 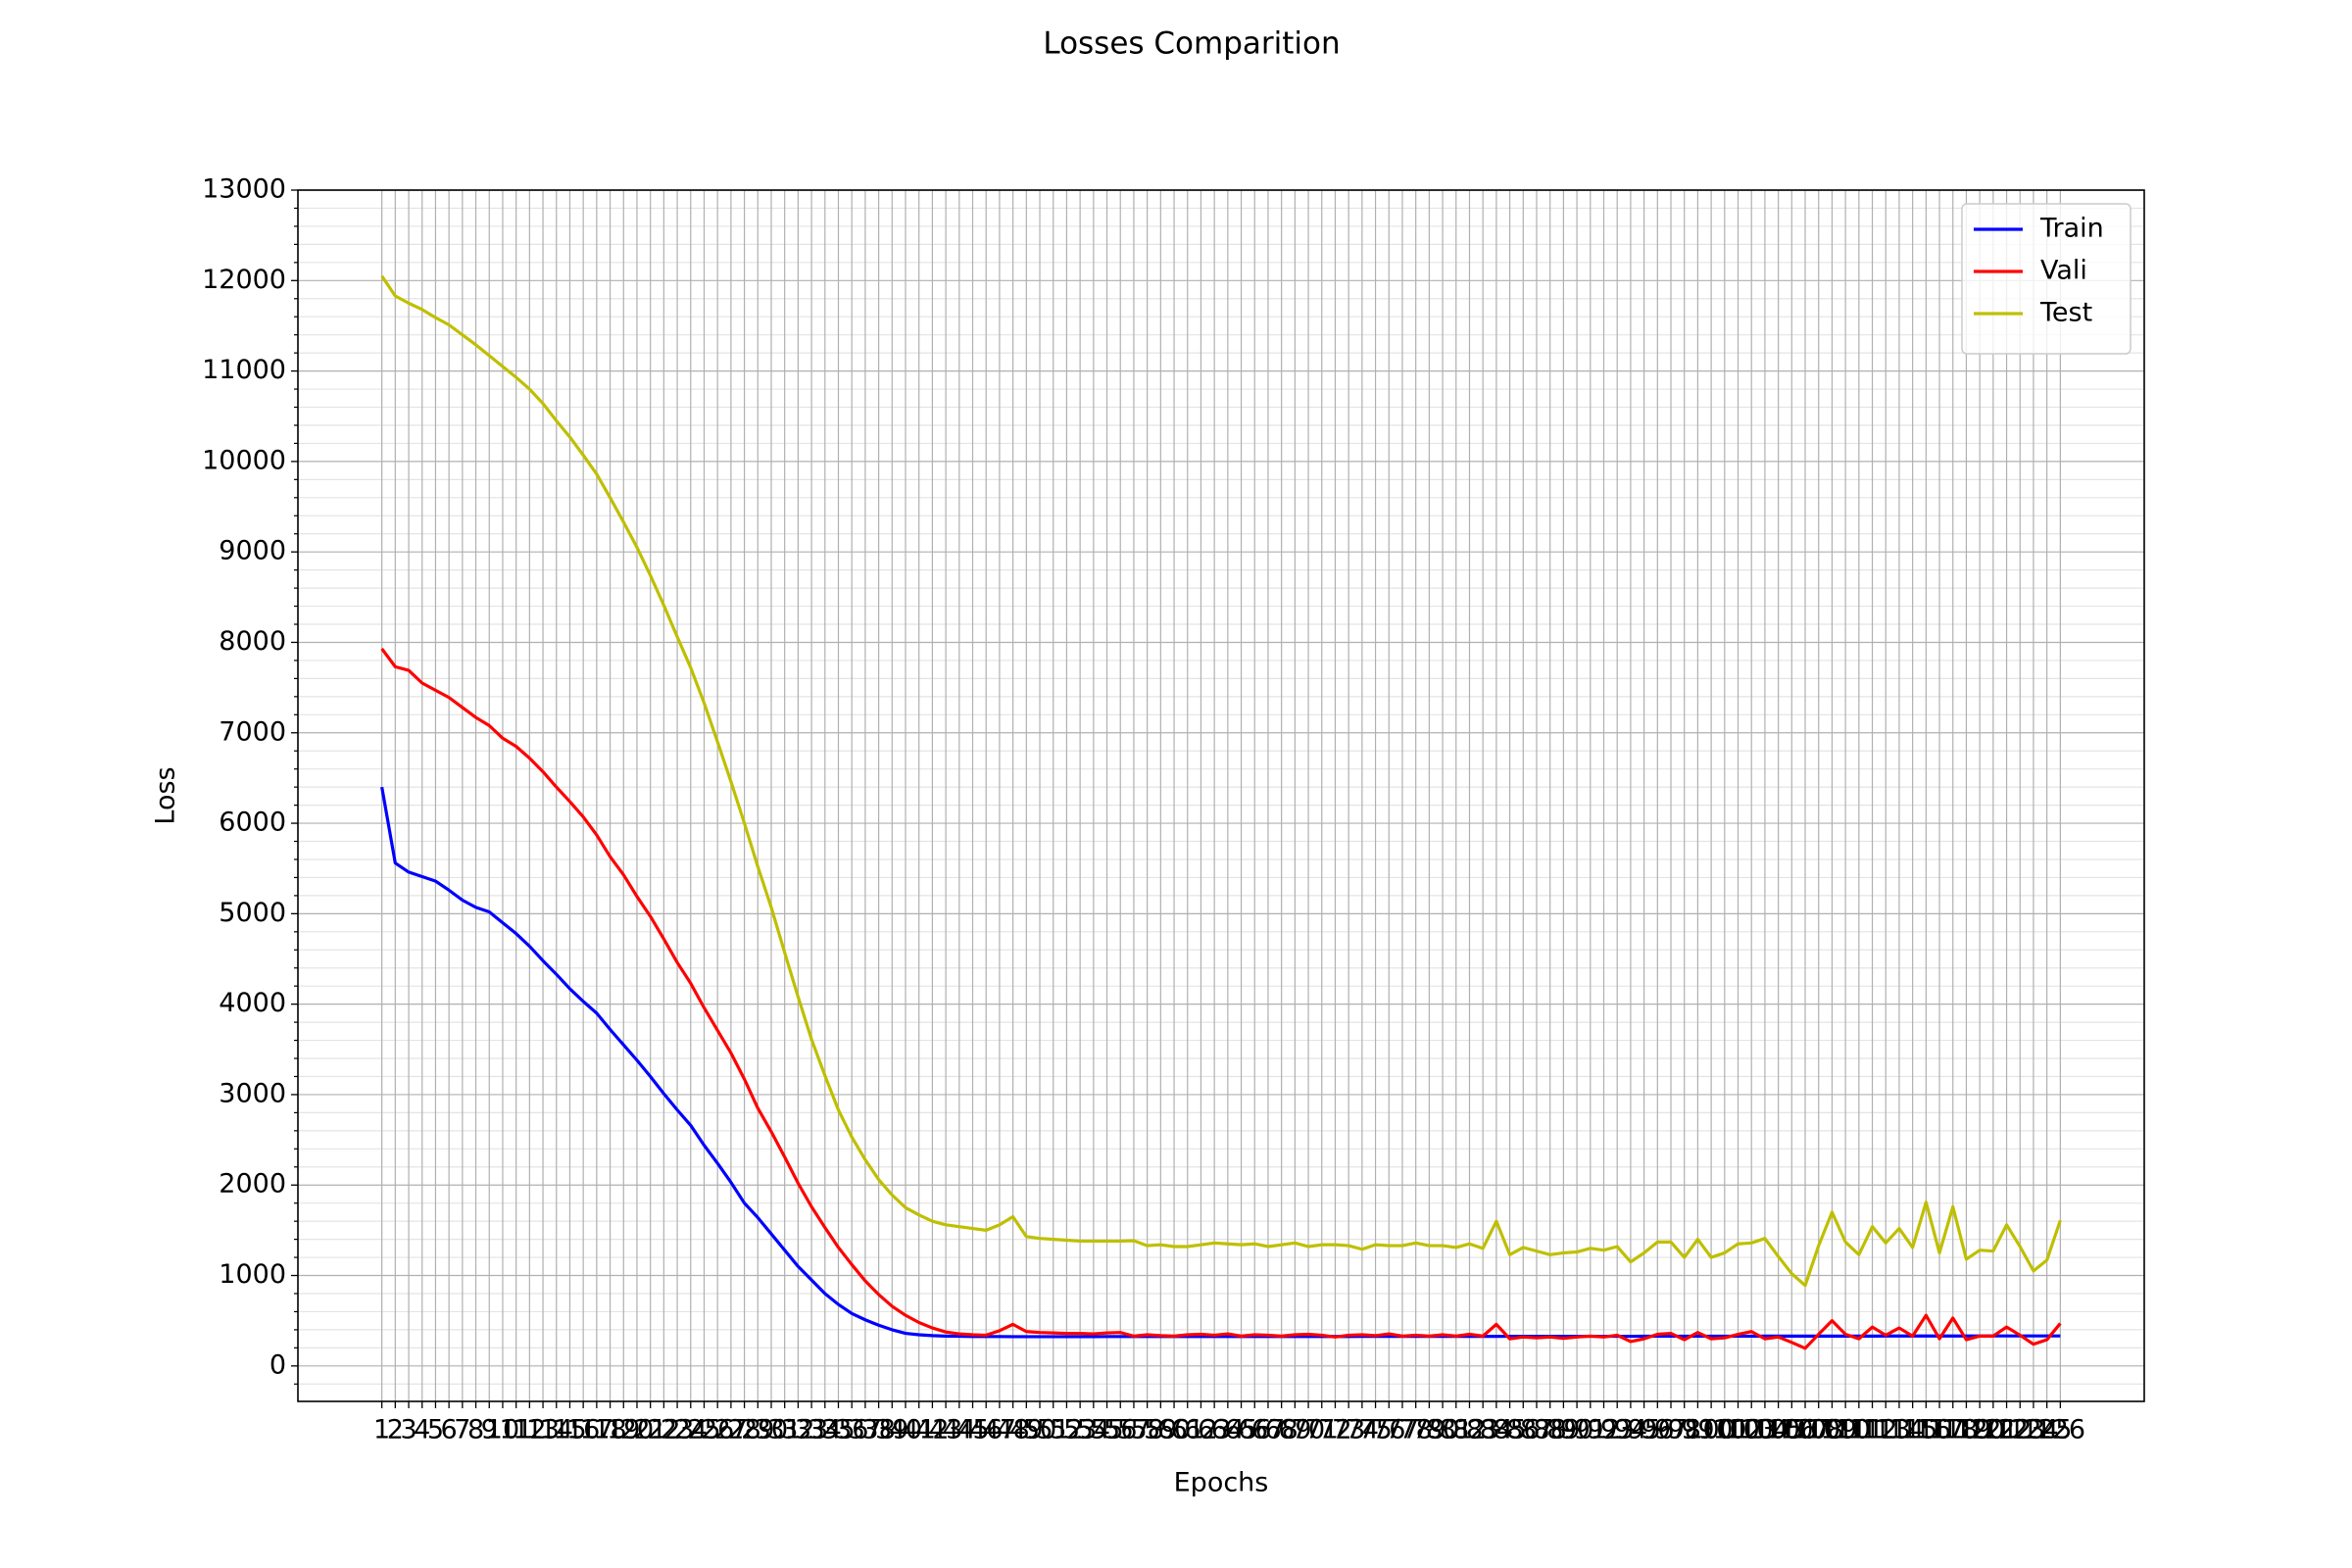 I want to click on x-tick-label: 6, so click(x=449, y=1430).